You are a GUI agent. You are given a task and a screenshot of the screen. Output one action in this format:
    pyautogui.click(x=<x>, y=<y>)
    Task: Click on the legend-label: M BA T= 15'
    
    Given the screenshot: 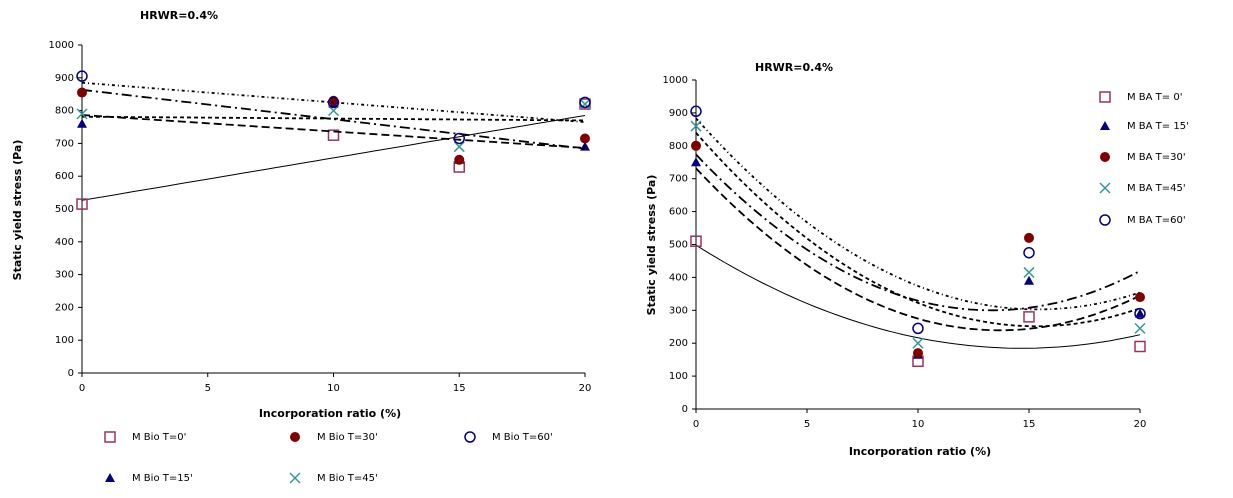 What is the action you would take?
    pyautogui.click(x=1158, y=126)
    